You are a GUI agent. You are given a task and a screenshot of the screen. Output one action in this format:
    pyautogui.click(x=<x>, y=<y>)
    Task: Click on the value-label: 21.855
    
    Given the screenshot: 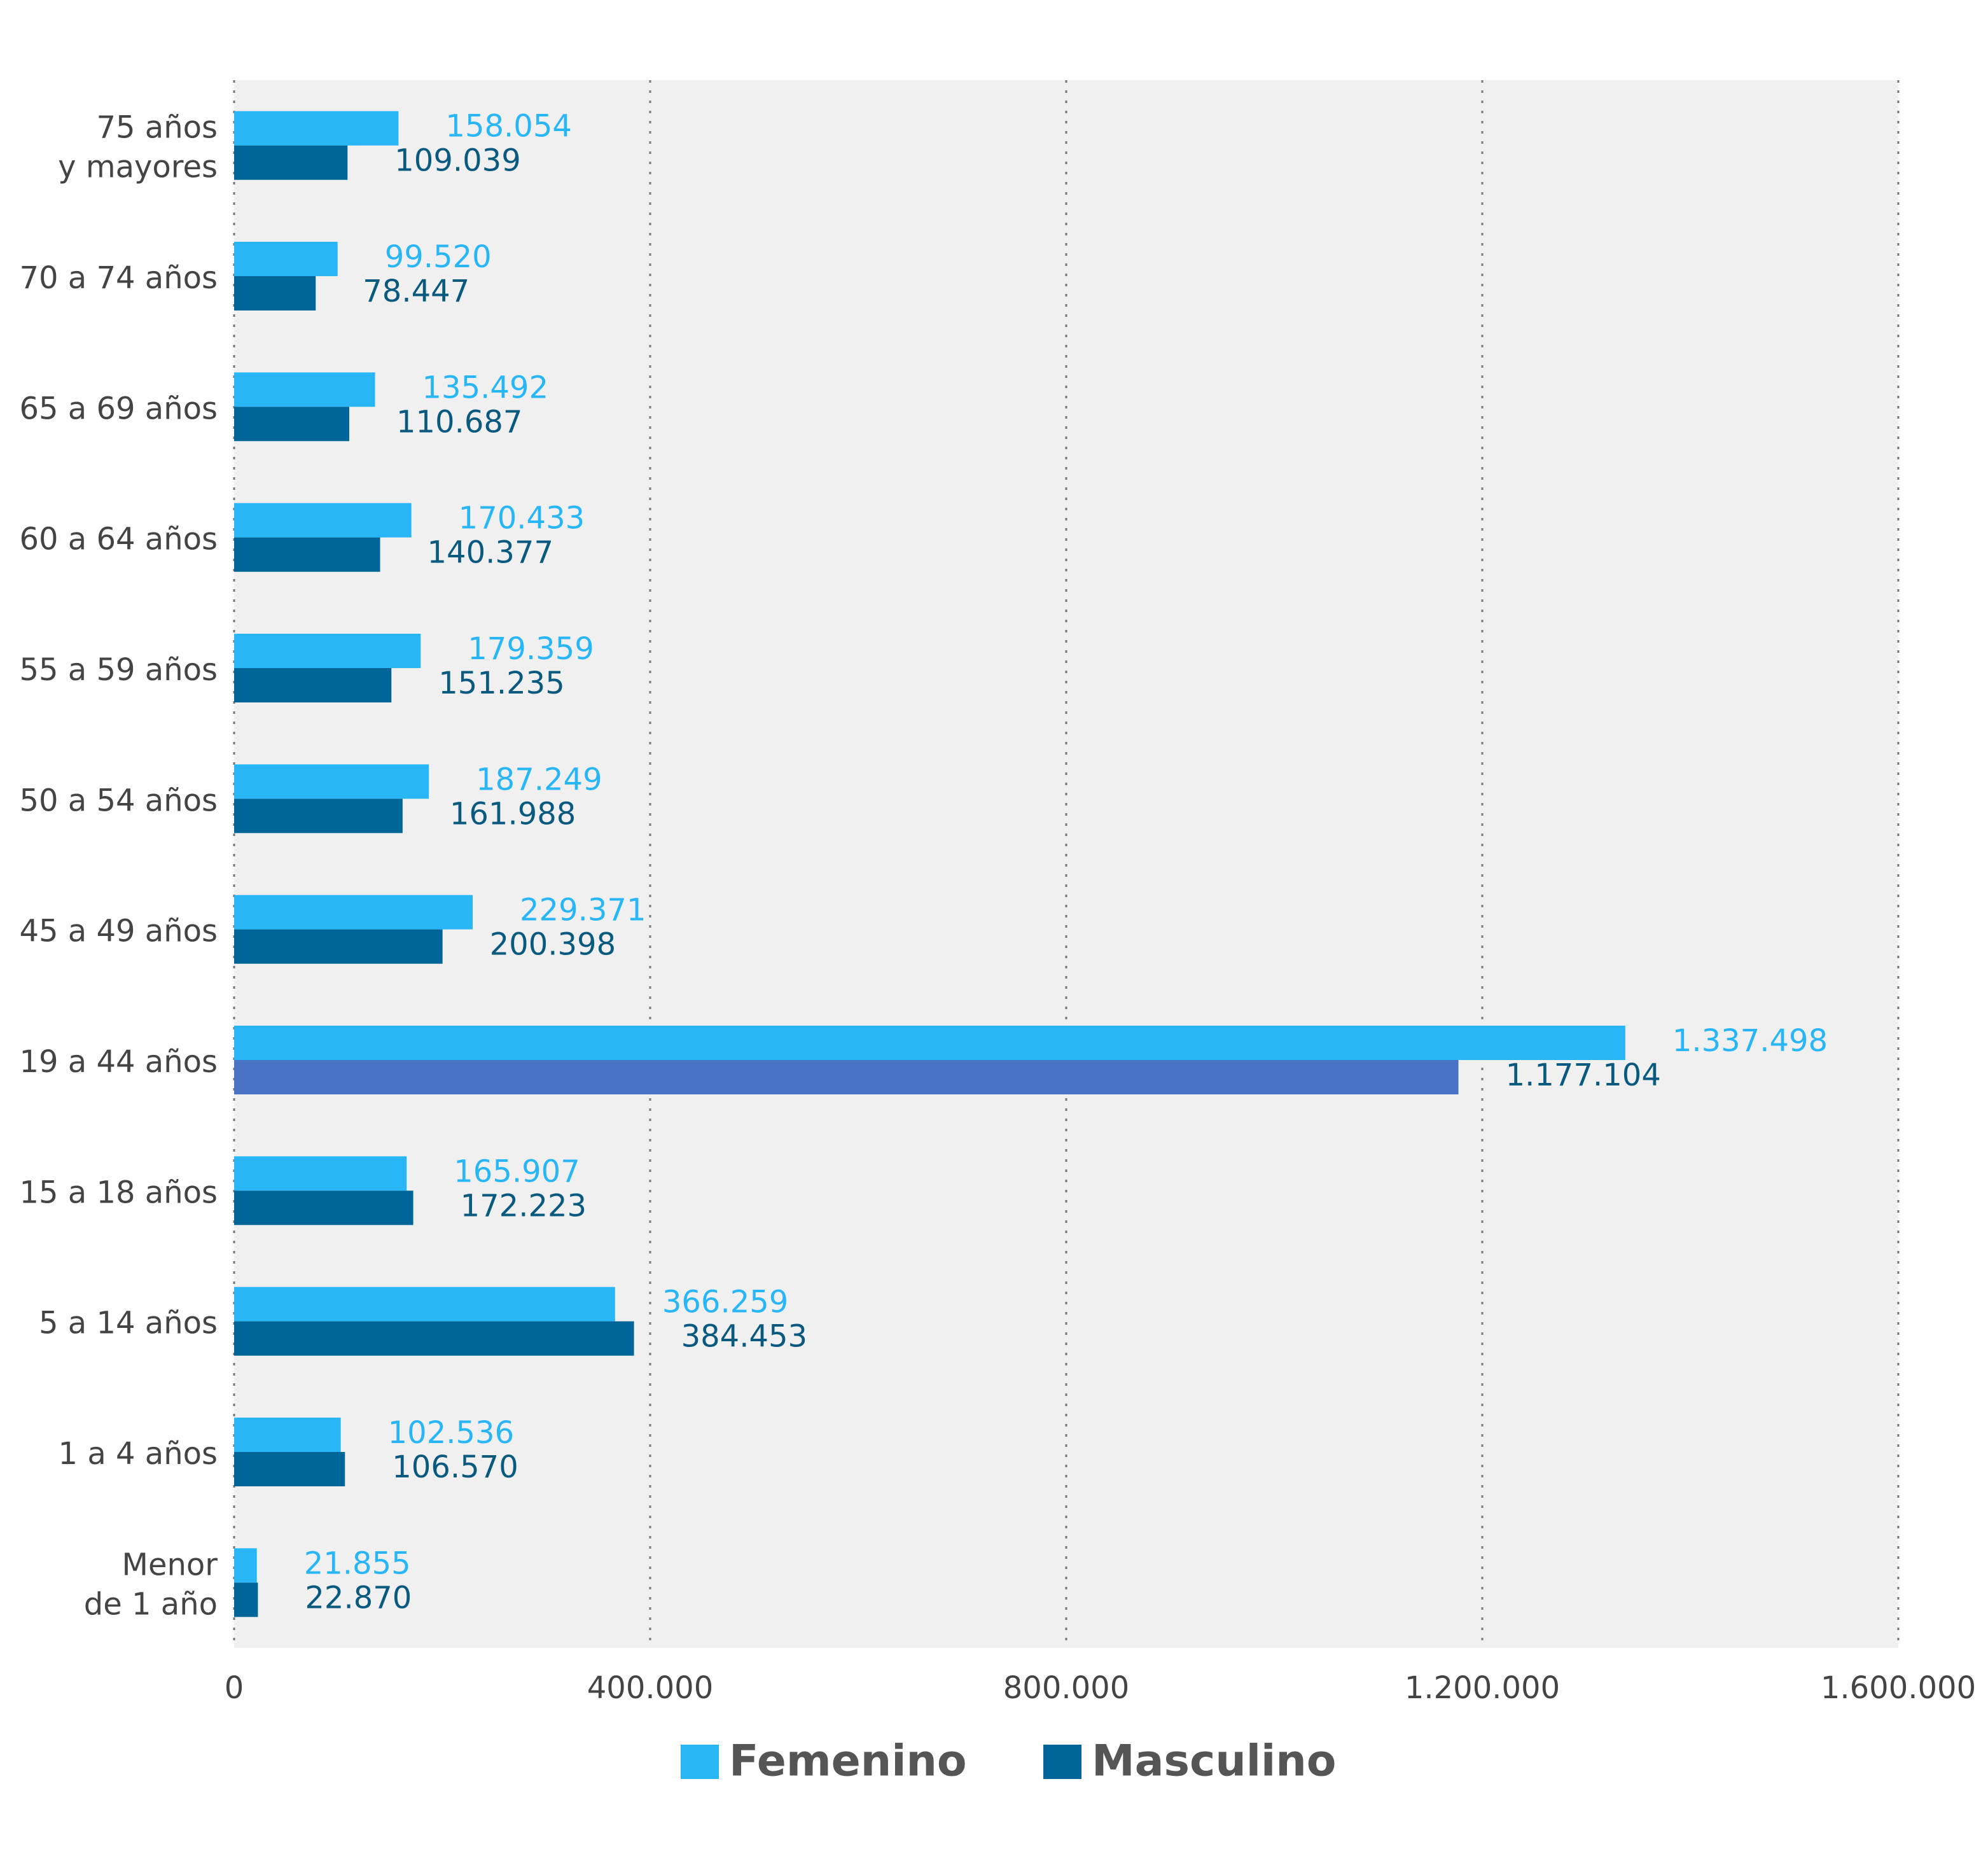 What is the action you would take?
    pyautogui.click(x=357, y=1564)
    